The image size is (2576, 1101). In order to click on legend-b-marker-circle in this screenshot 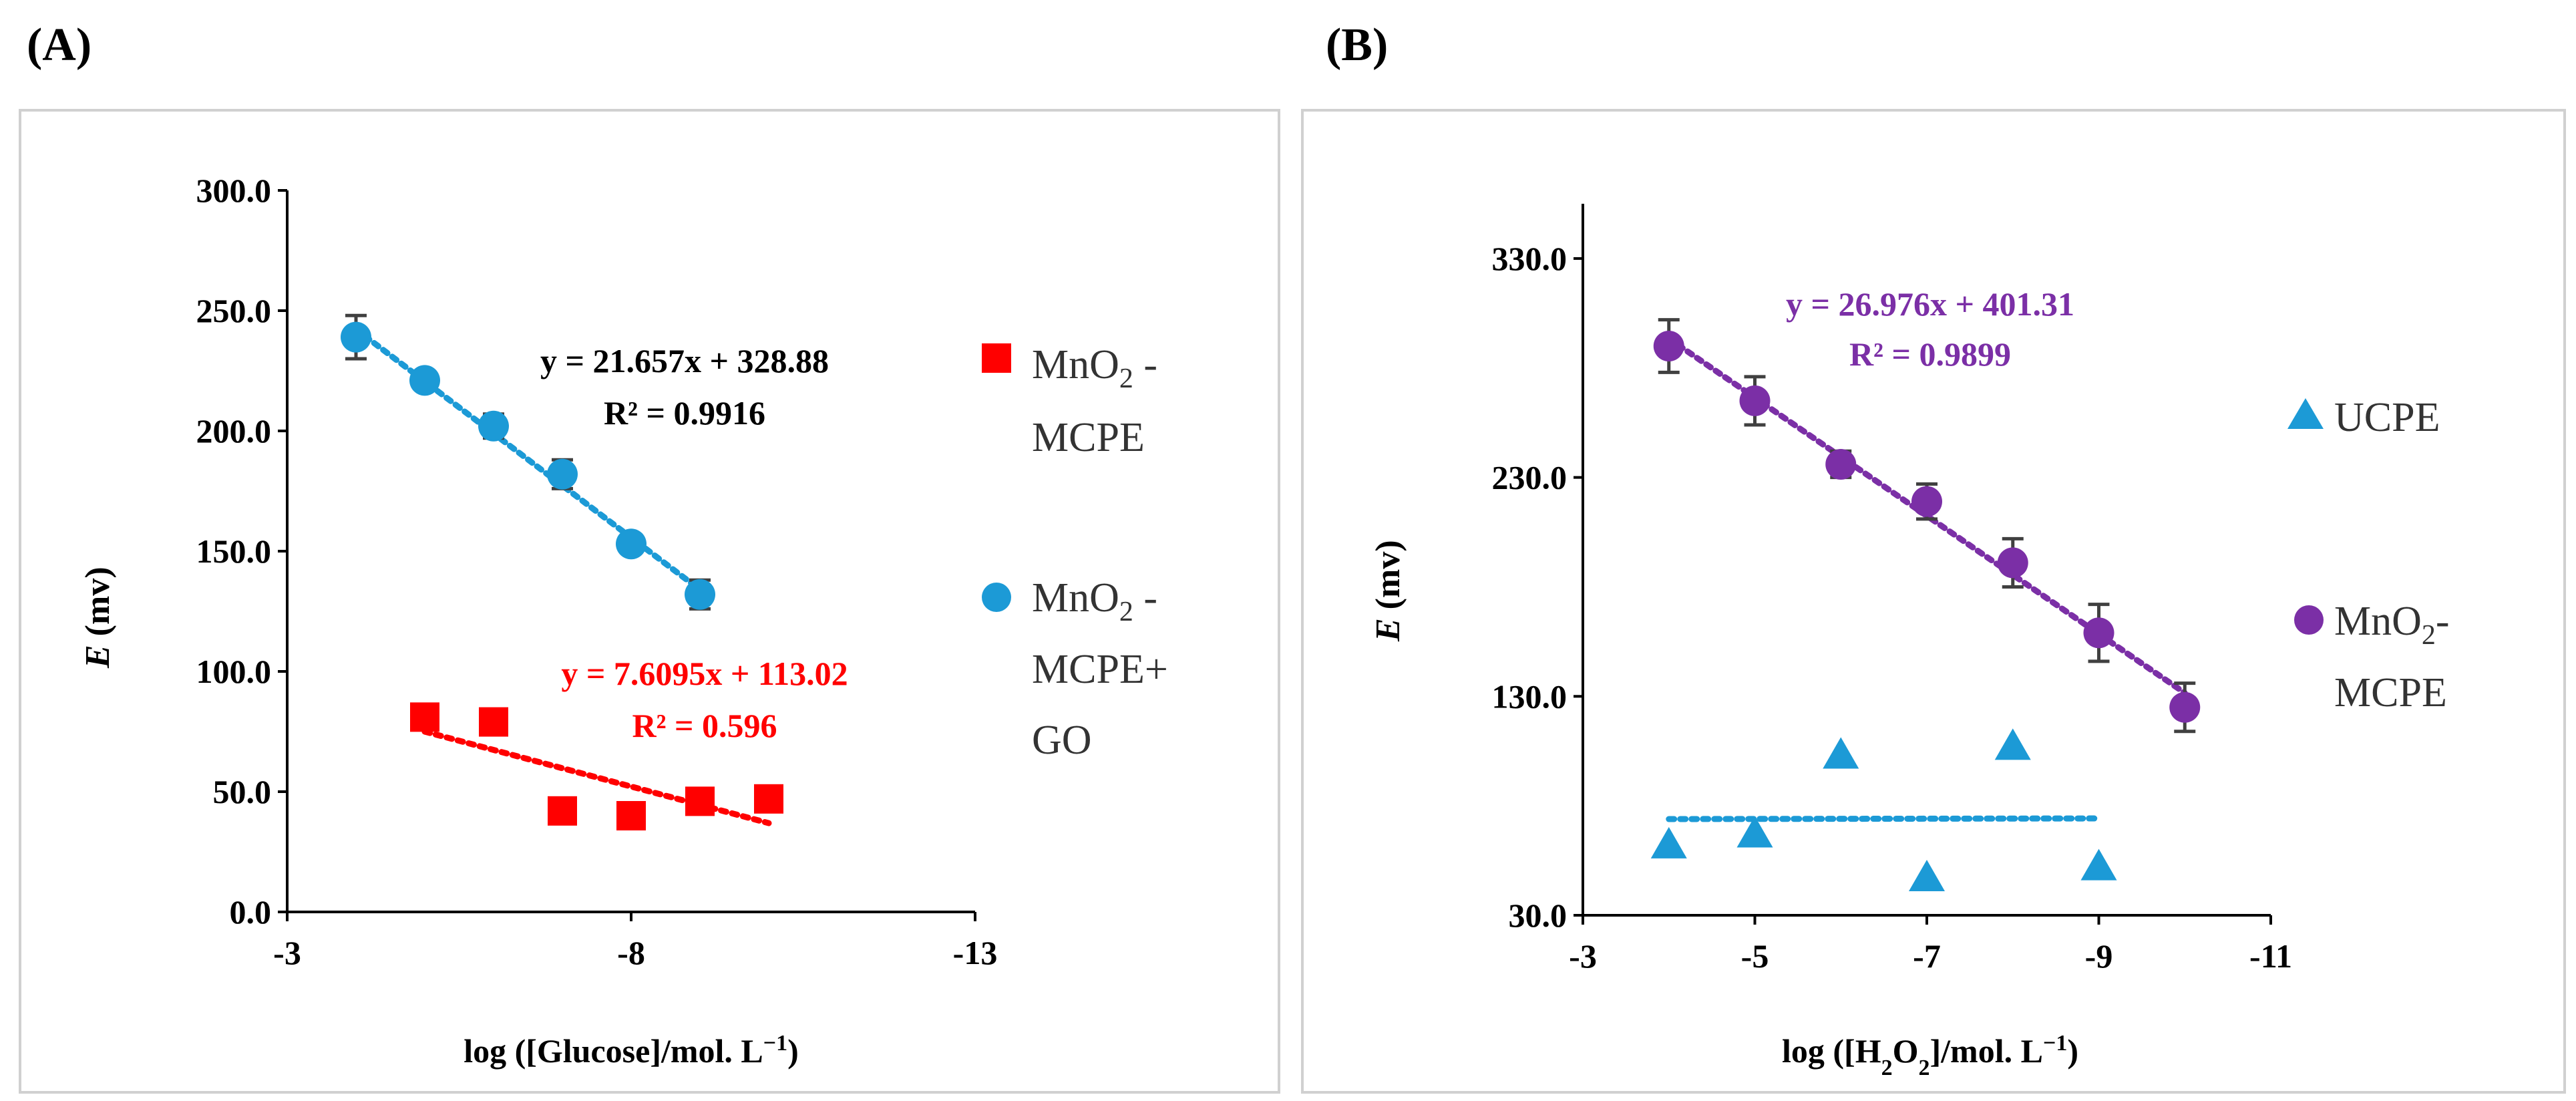, I will do `click(2309, 620)`.